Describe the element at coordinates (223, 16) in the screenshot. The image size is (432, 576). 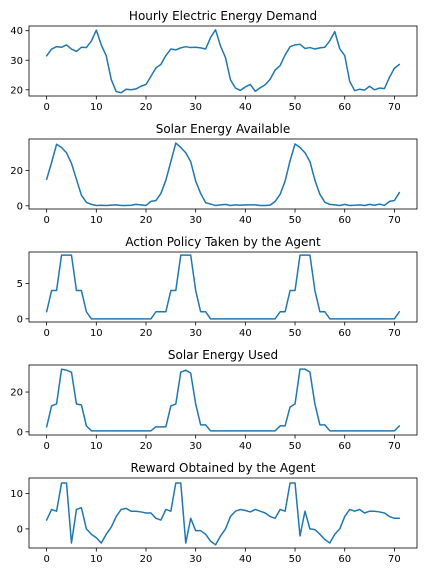
I see `chart-title: Hourly Electric Energy Demand` at that location.